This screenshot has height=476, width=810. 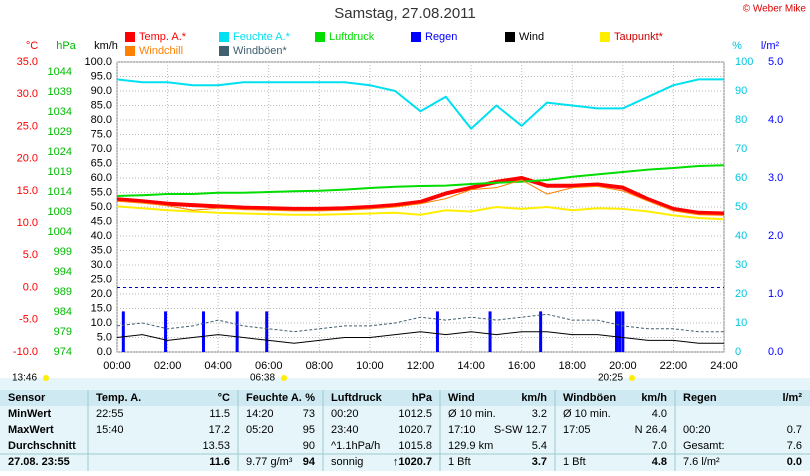 I want to click on table-cell: S-SW 12.7, so click(x=520, y=430).